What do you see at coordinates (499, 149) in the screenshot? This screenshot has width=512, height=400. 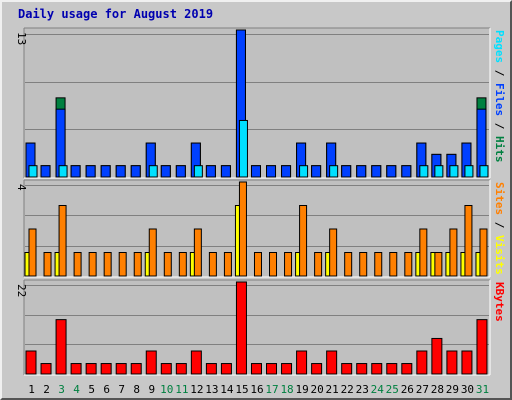 I see `legend-entry-hits: Hits` at bounding box center [499, 149].